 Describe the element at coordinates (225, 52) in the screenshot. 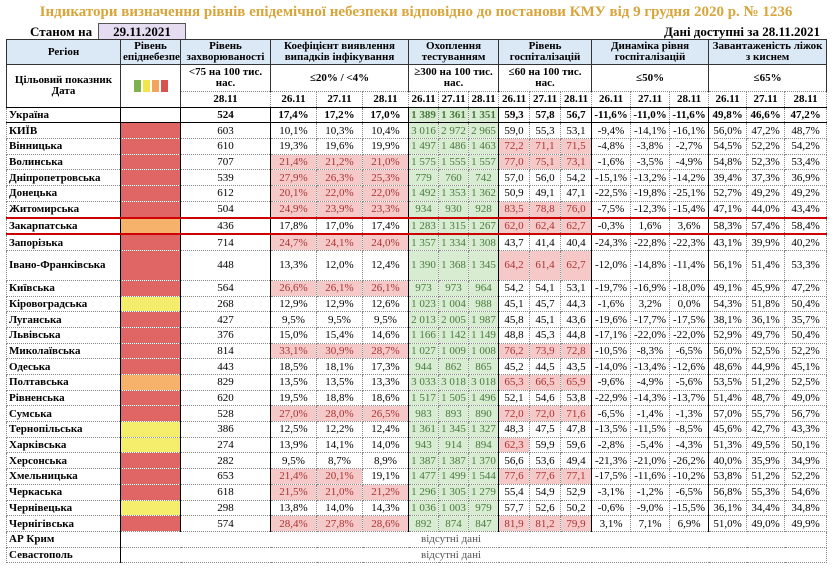

I see `header-incidence: Рівень захворюваності` at that location.